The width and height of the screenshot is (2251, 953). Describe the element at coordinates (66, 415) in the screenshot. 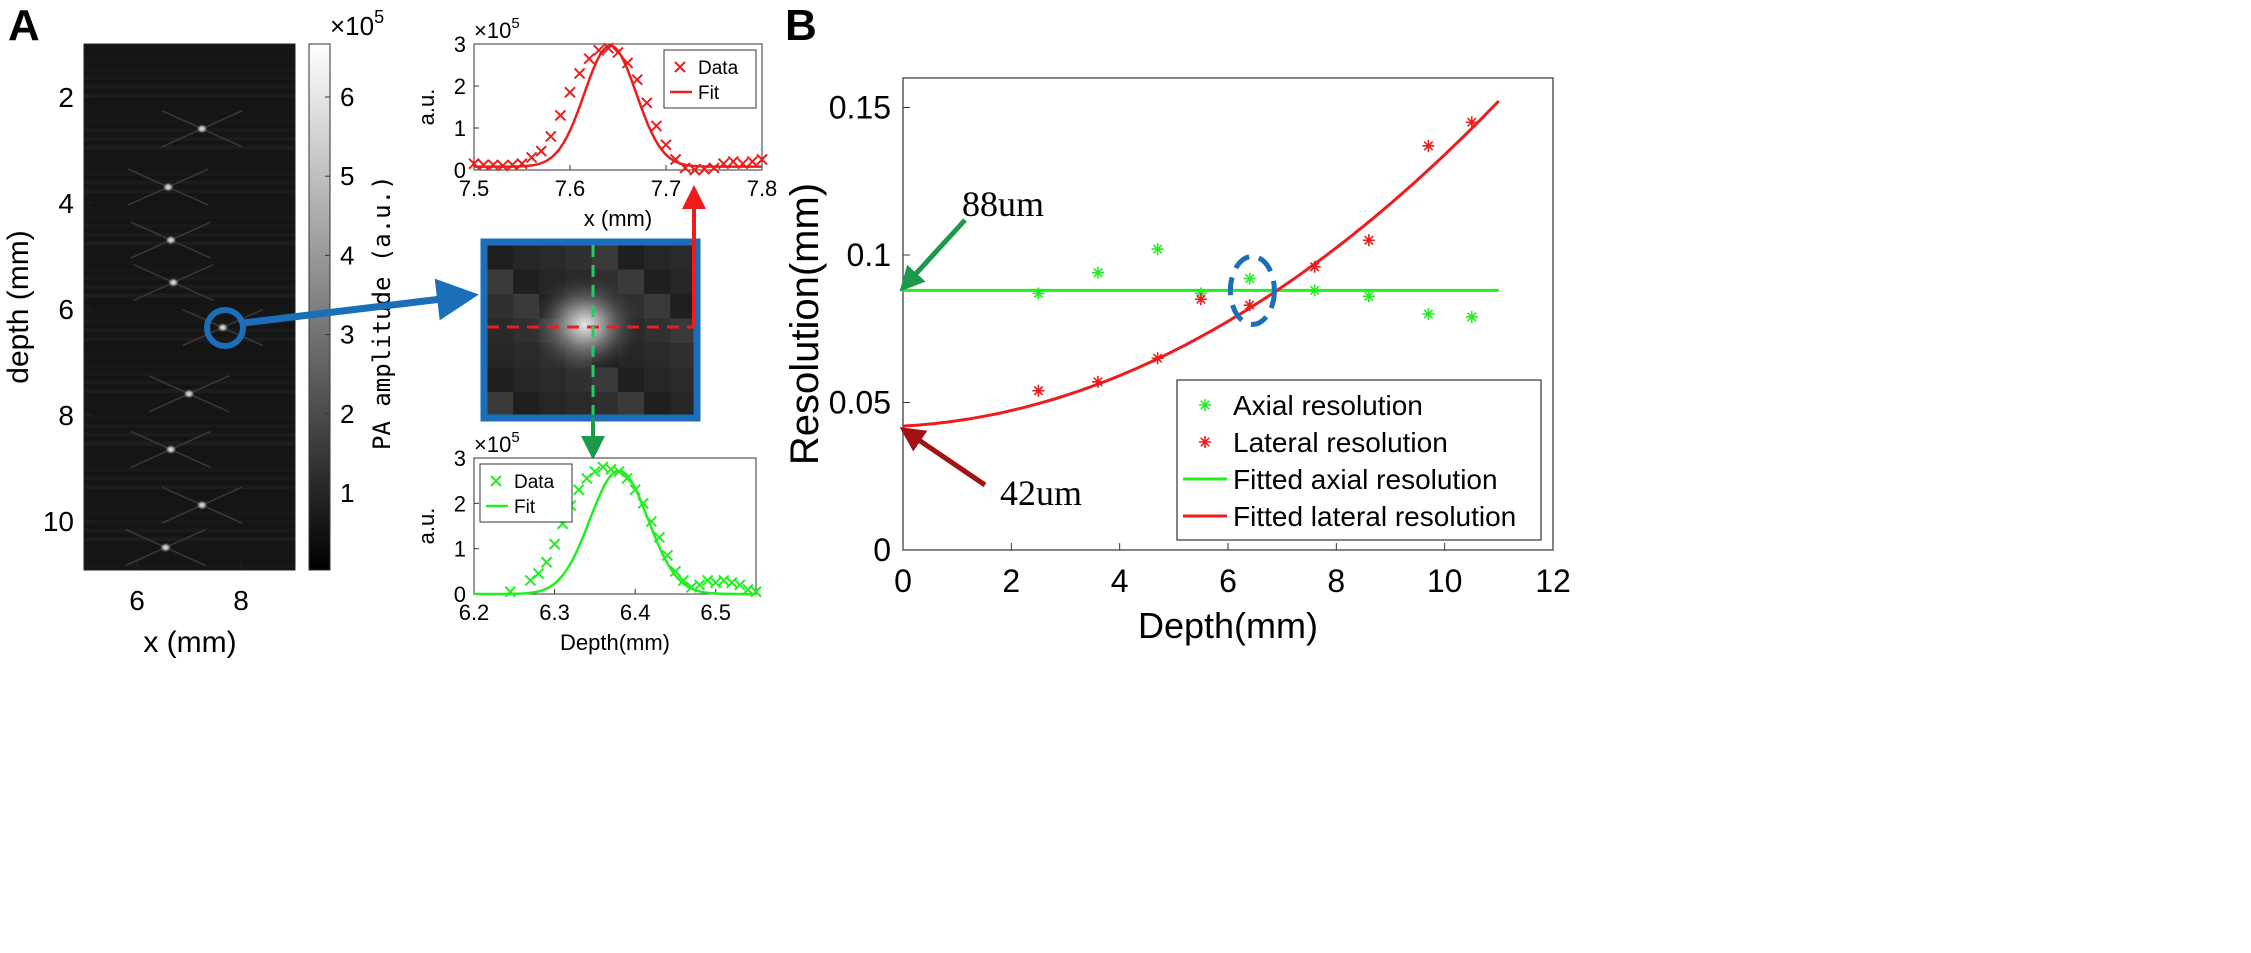

I see `image-y-tick-label: 8` at that location.